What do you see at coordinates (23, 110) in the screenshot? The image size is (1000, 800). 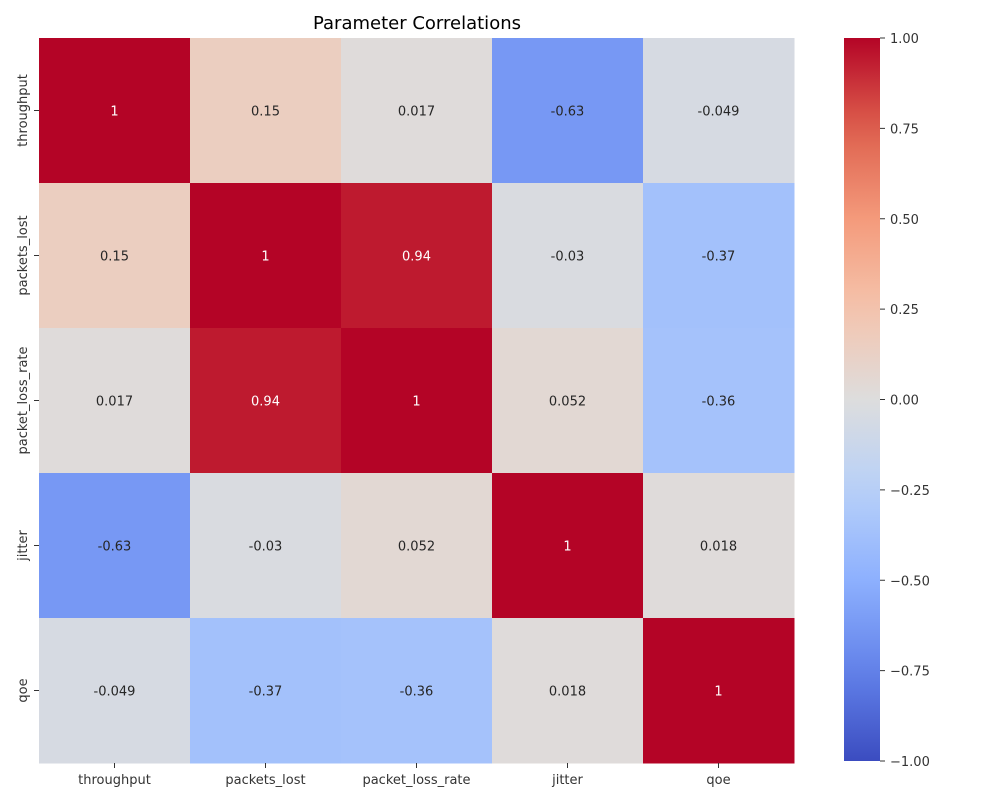 I see `y-tick-label: throughput` at bounding box center [23, 110].